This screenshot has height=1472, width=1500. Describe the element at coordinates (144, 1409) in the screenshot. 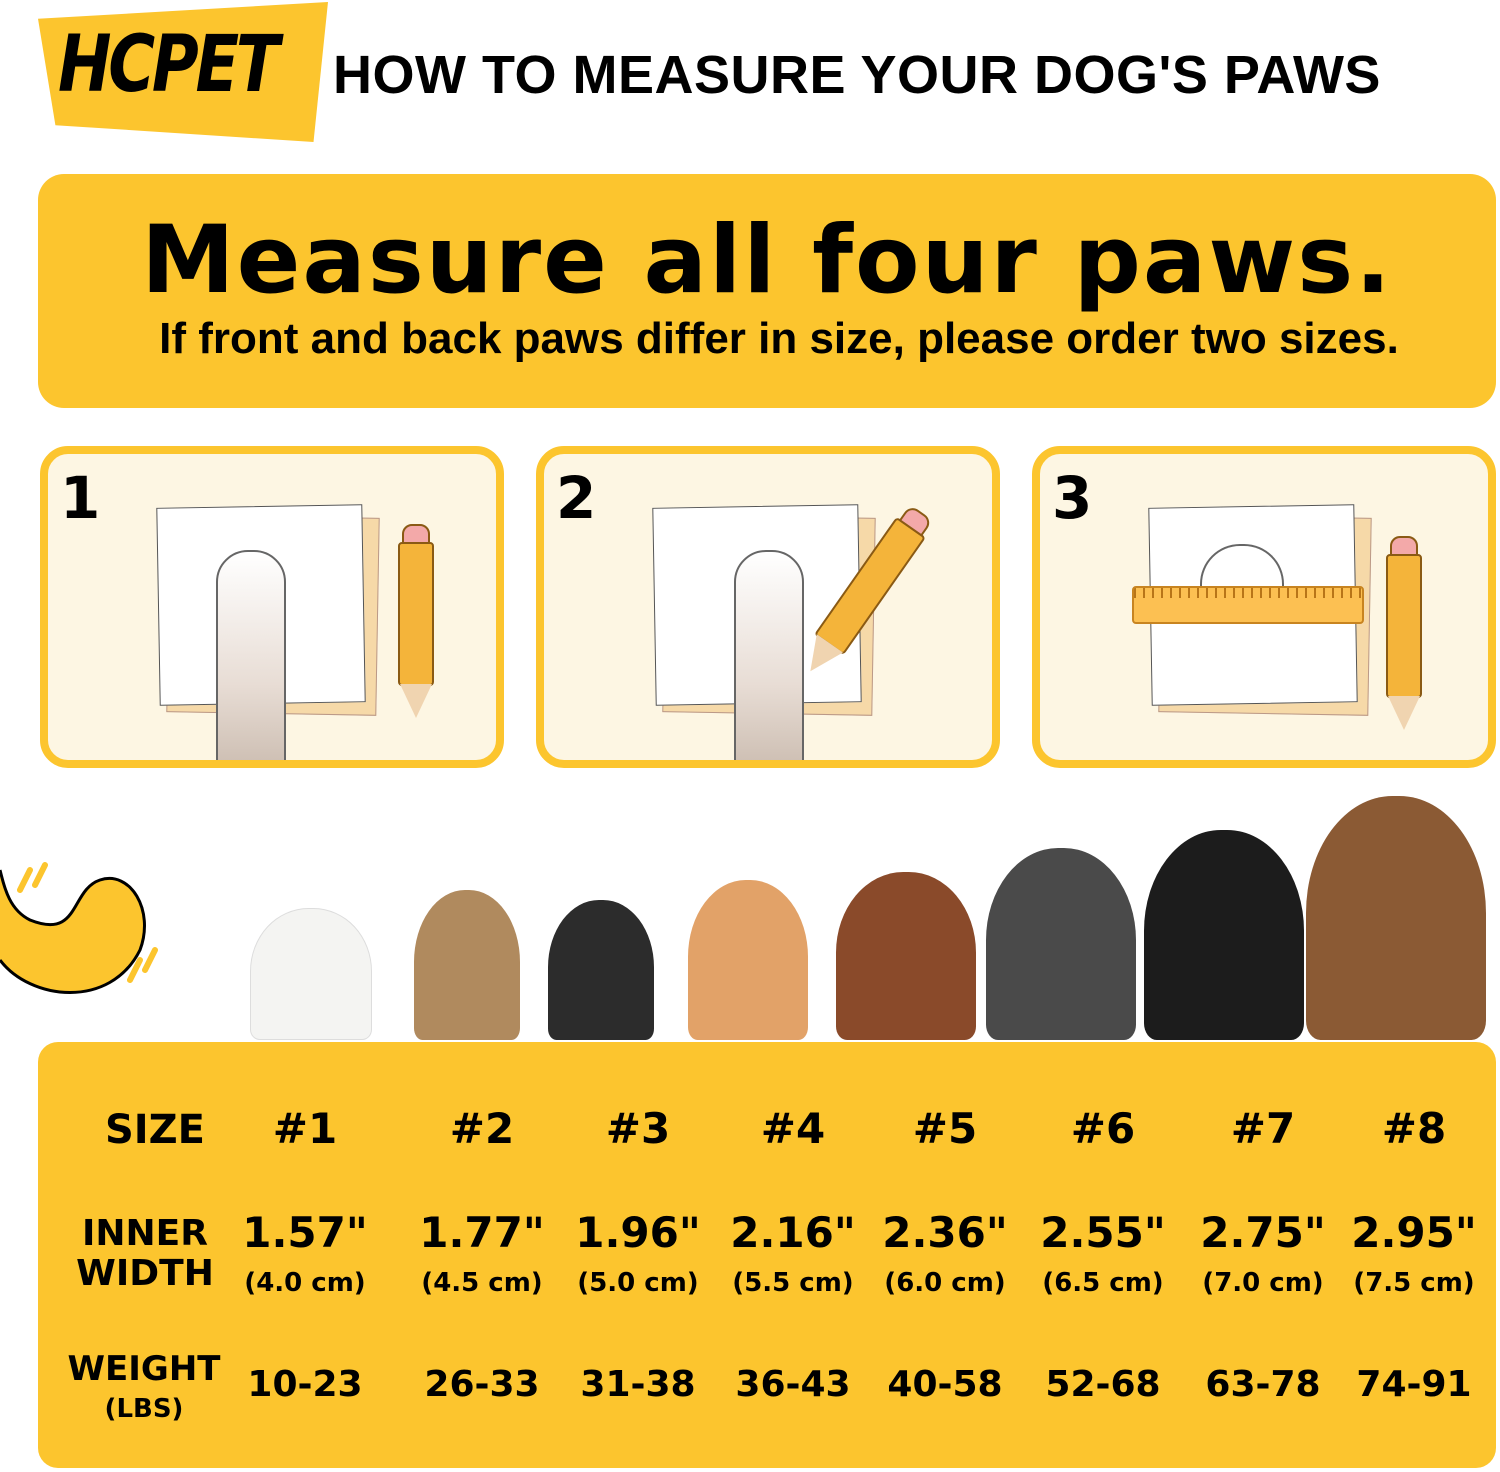

I see `weight-unit-label: (LBS)` at that location.